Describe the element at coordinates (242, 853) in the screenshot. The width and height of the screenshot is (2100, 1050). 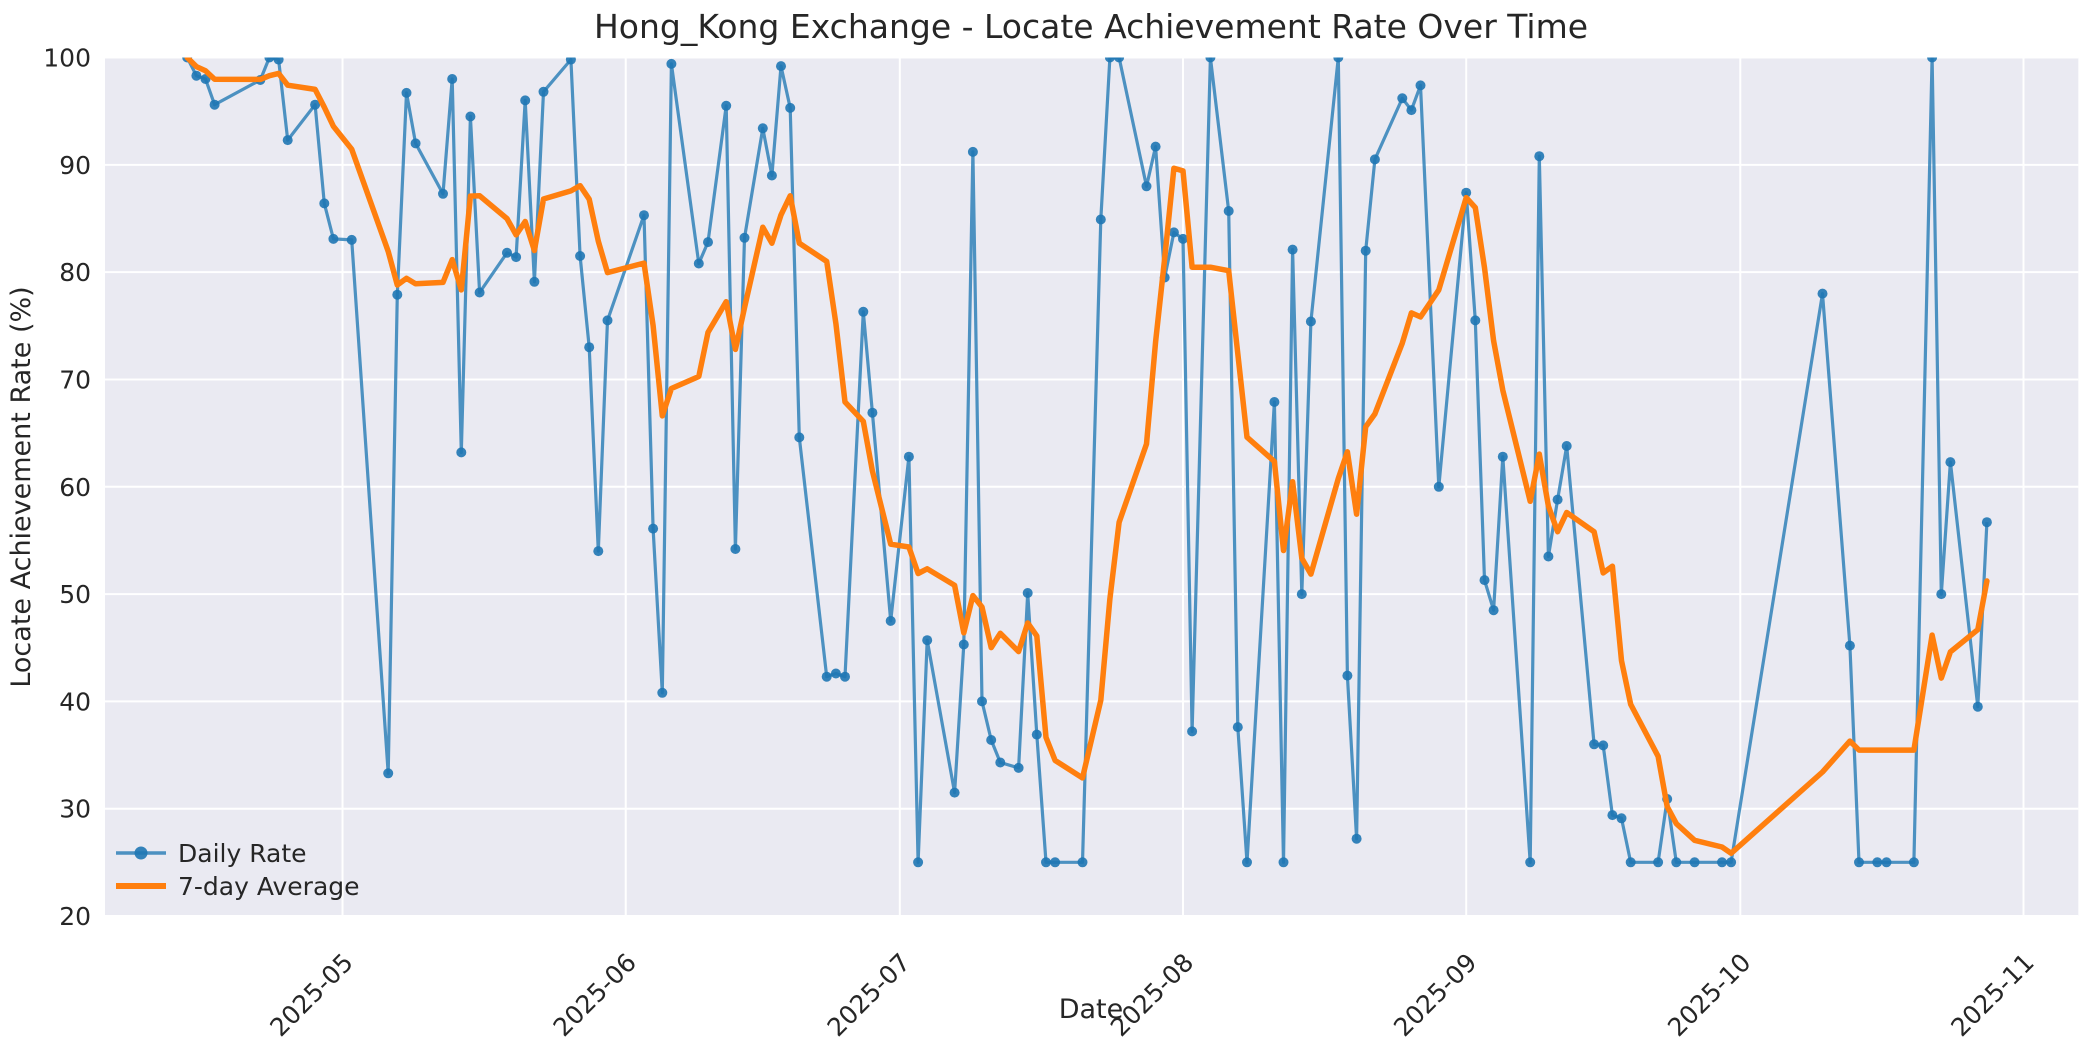
I see `legend-daily-label: Daily Rate` at that location.